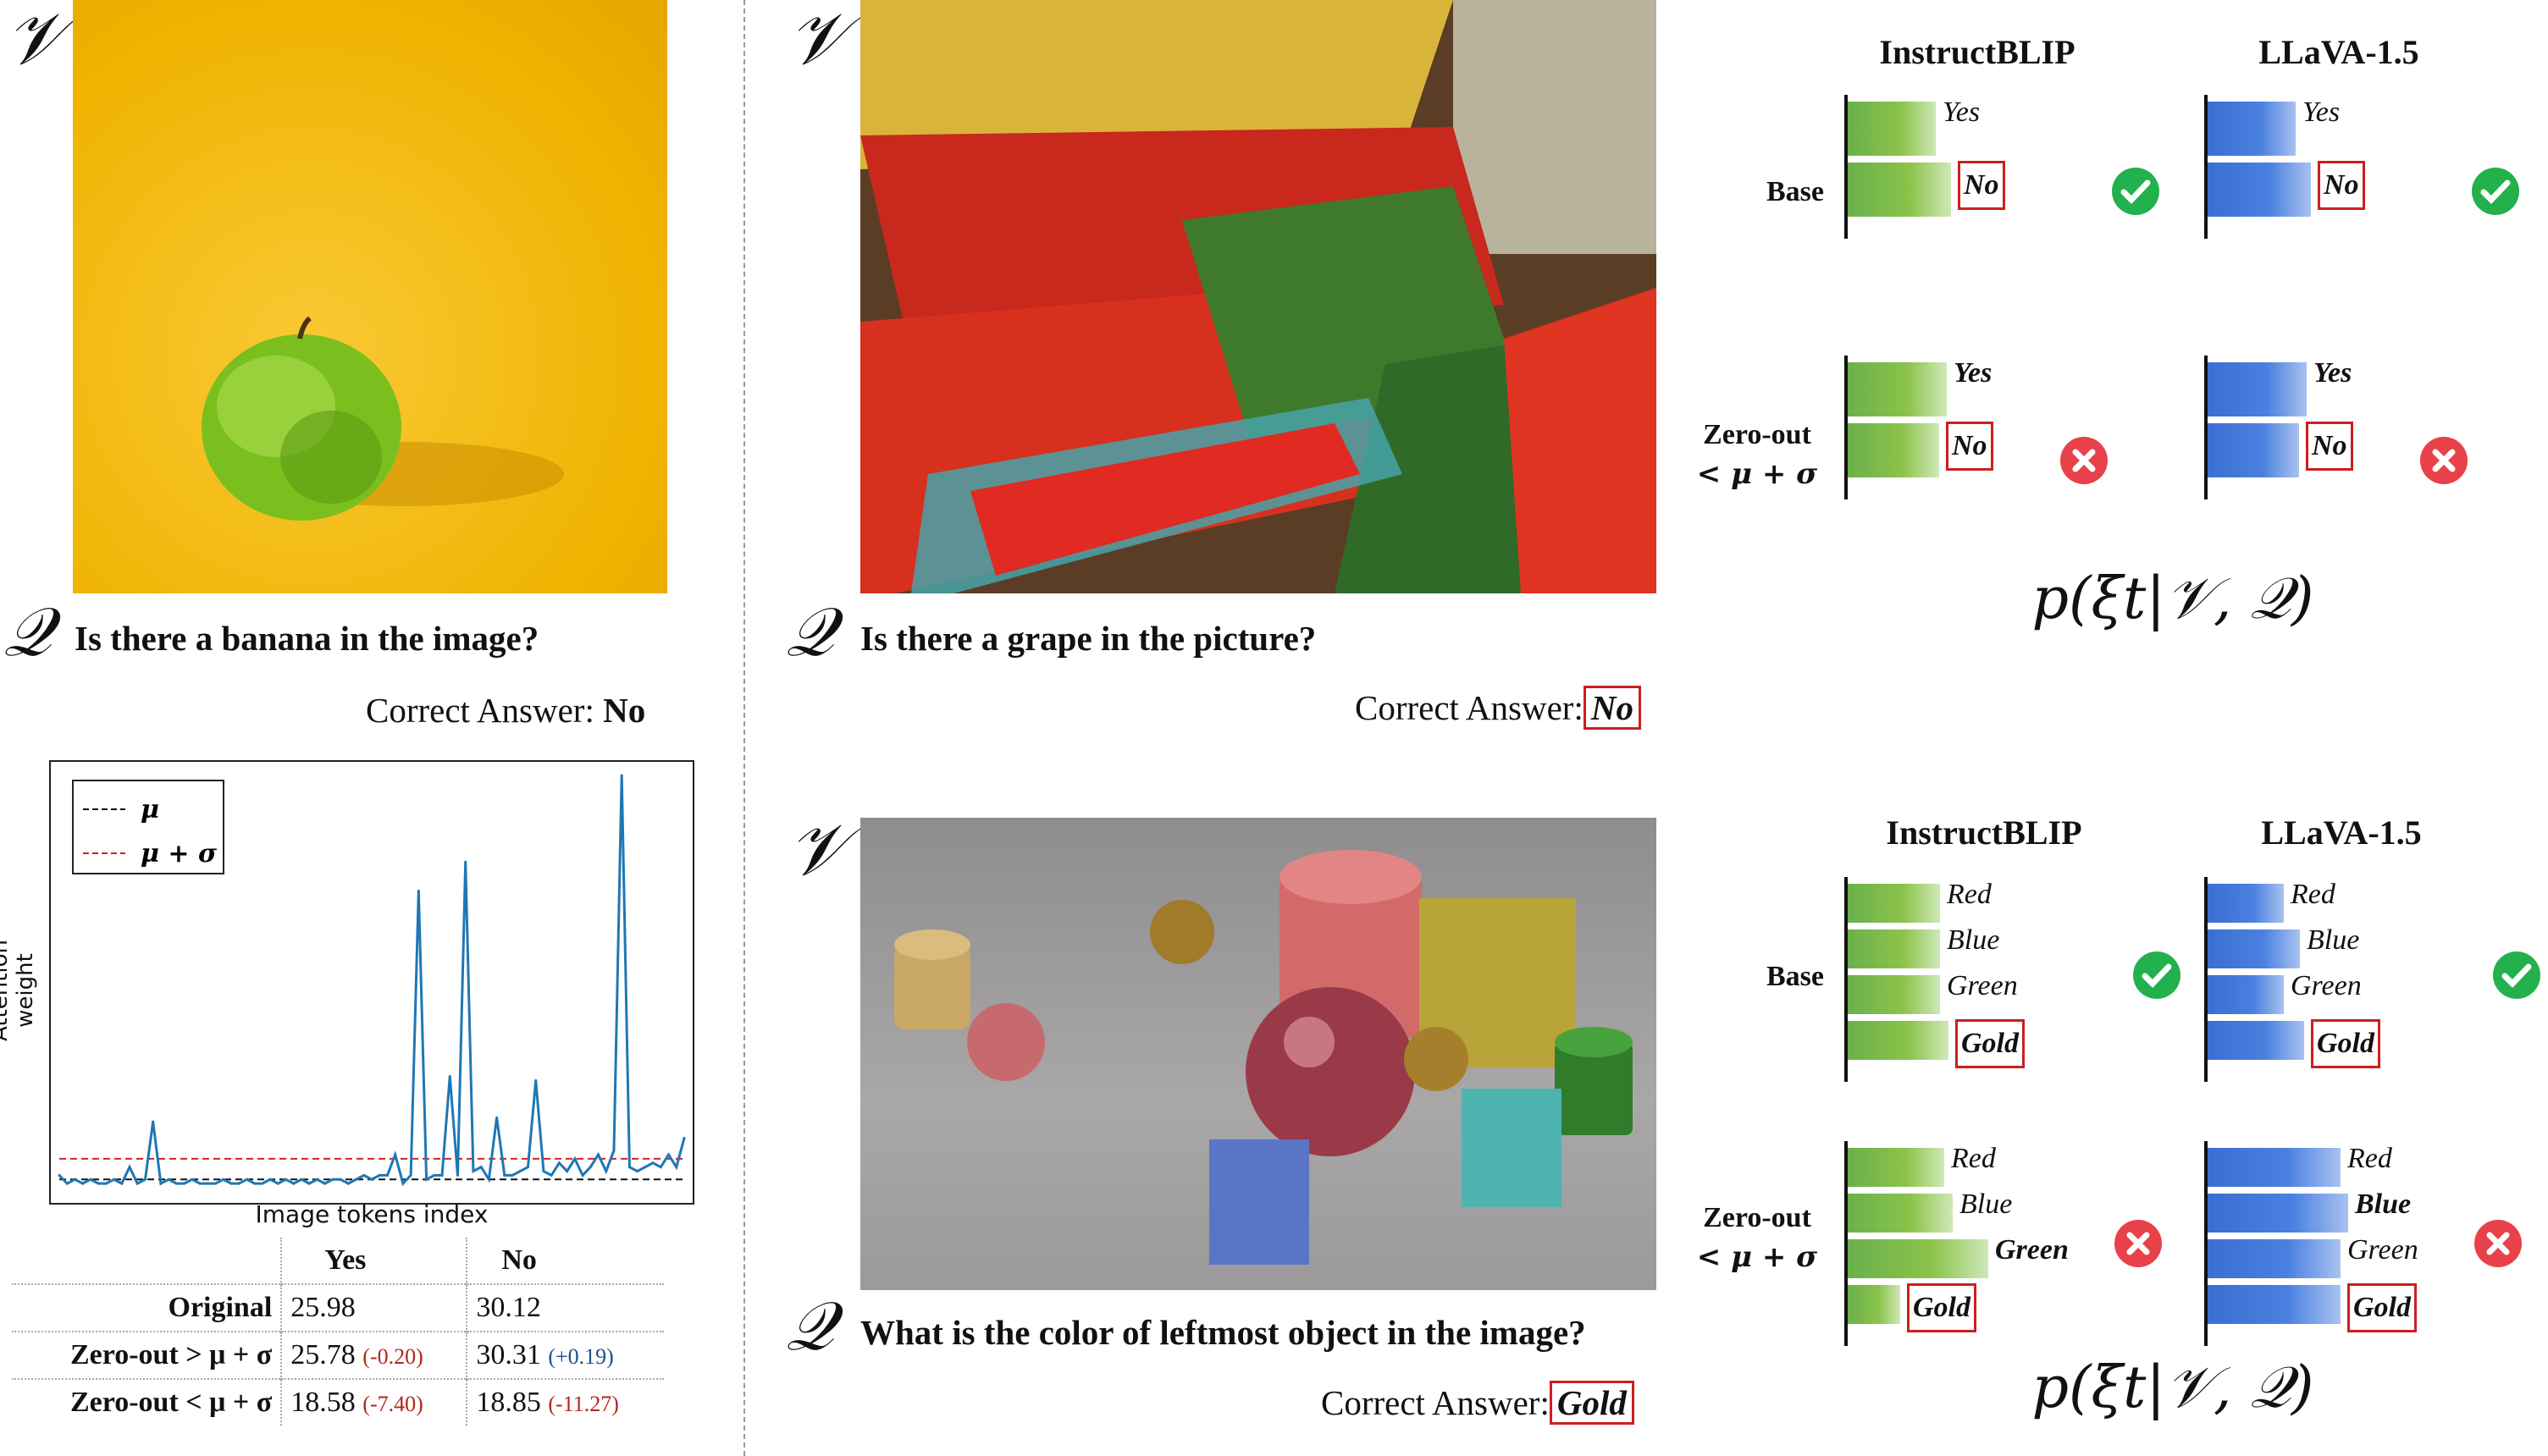  What do you see at coordinates (2321, 112) in the screenshot?
I see `top-base-bar-label: Yes` at bounding box center [2321, 112].